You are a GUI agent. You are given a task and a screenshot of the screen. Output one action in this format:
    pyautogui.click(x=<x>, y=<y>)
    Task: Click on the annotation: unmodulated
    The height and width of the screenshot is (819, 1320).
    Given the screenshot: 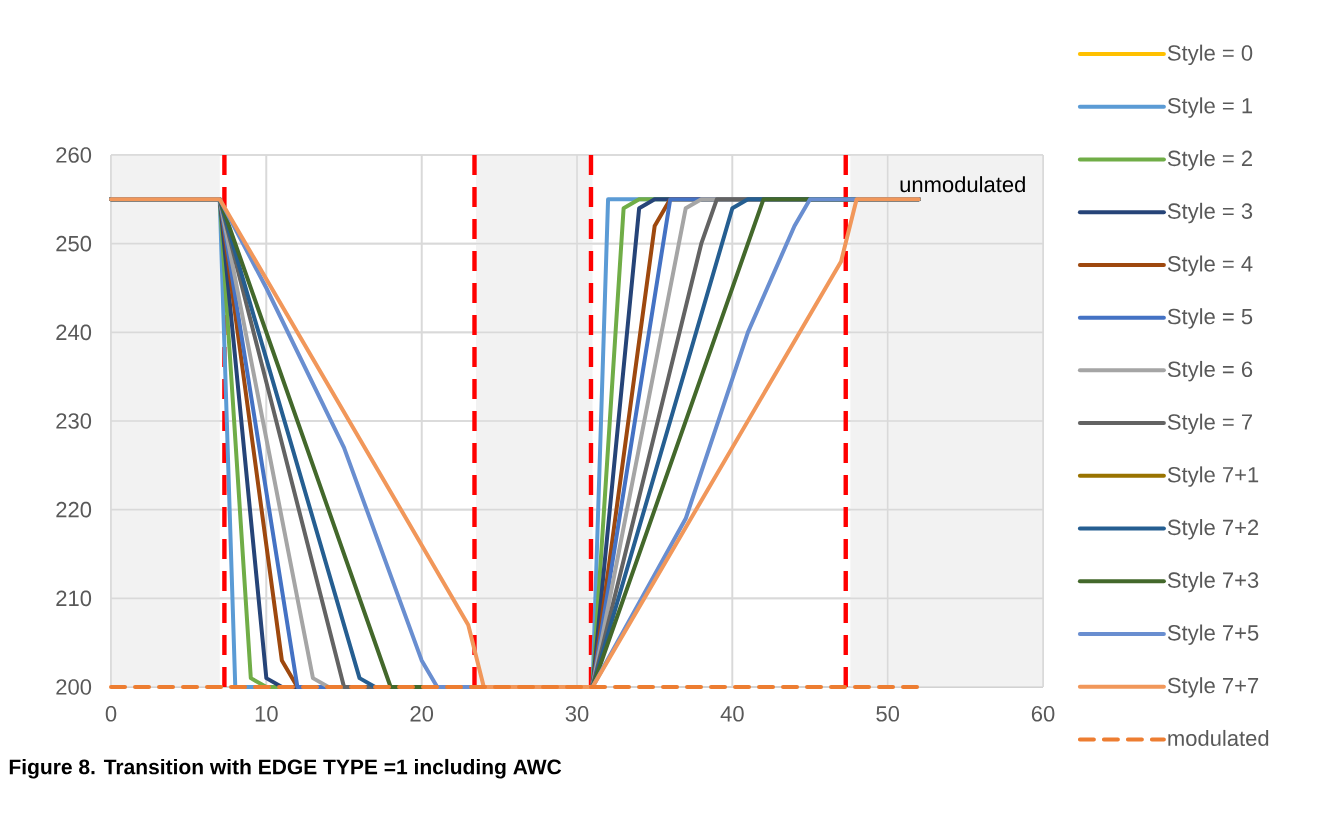 What is the action you would take?
    pyautogui.click(x=962, y=184)
    